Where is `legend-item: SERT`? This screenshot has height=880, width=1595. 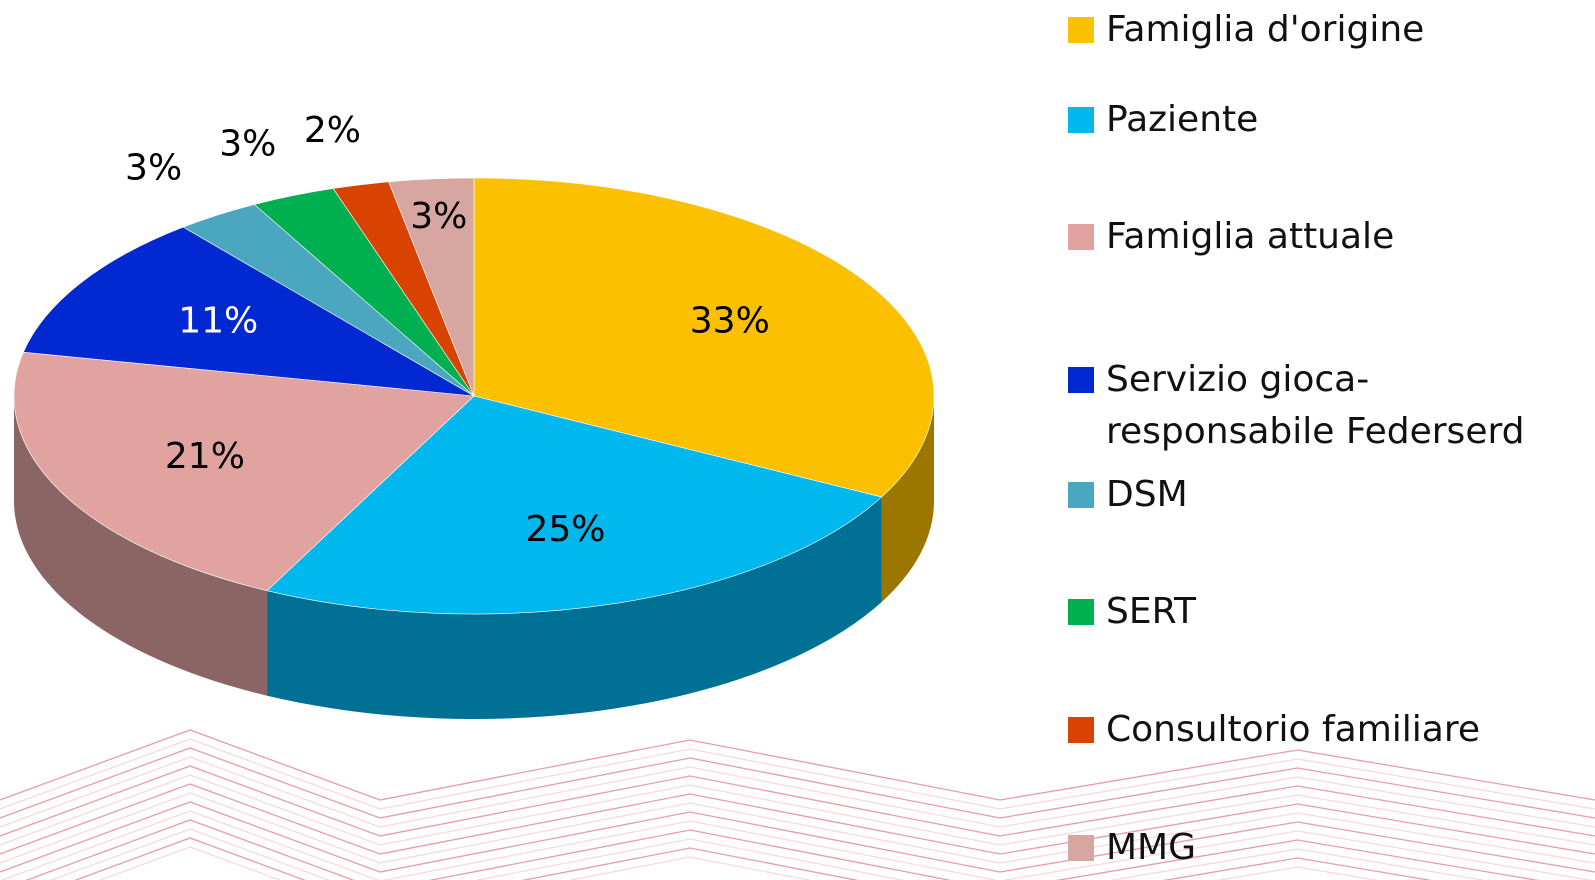 legend-item: SERT is located at coordinates (1303, 612).